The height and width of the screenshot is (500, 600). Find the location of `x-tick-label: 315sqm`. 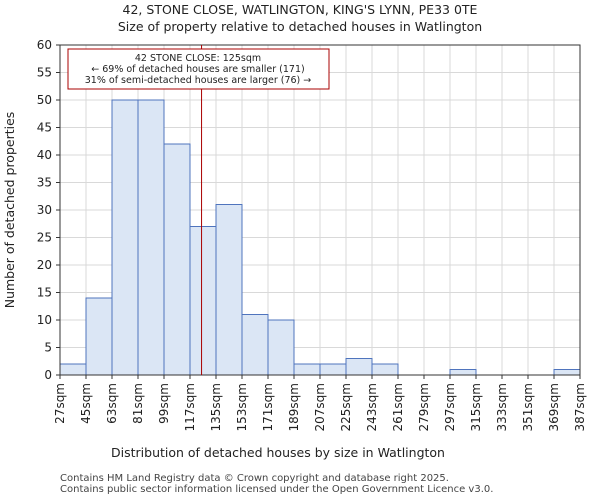

x-tick-label: 315sqm is located at coordinates (476, 407).